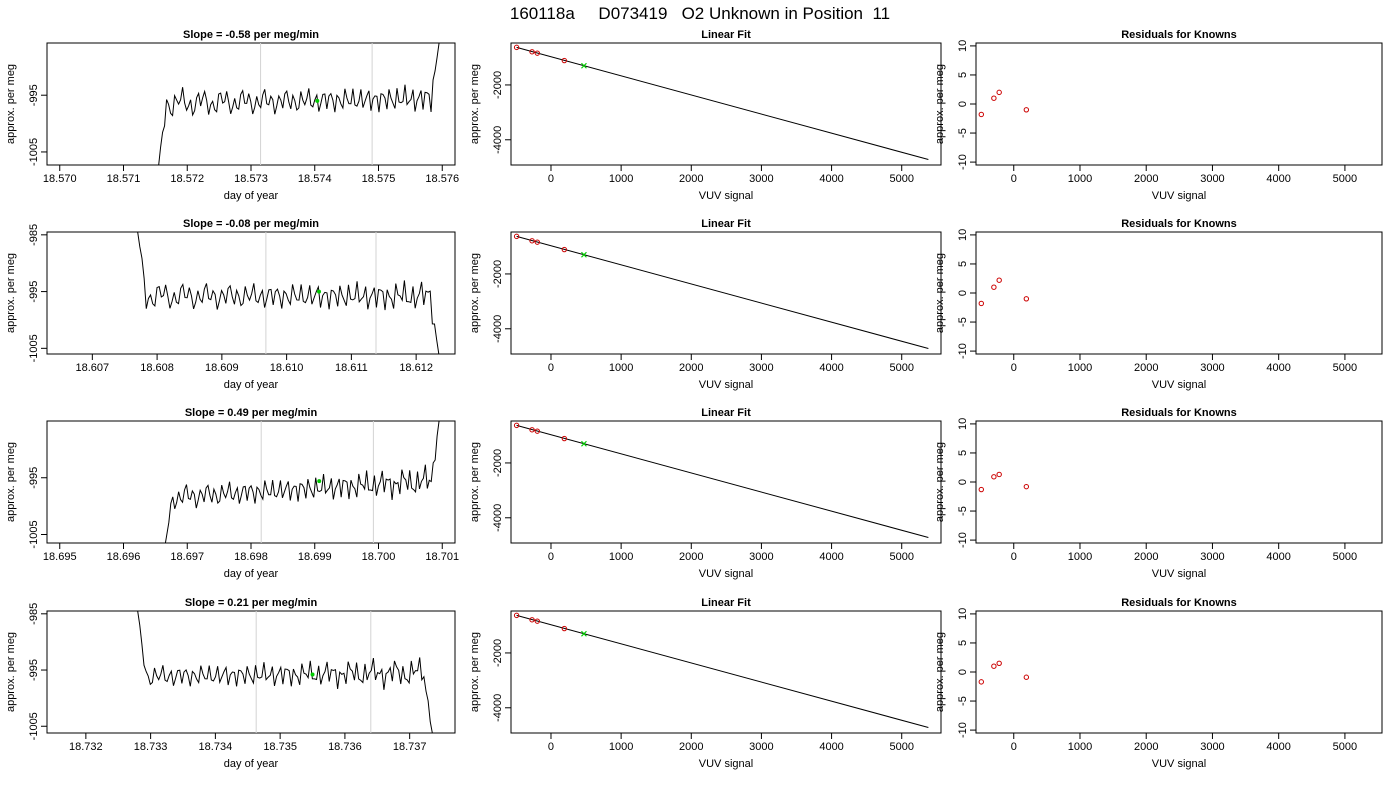  What do you see at coordinates (288, 293) in the screenshot?
I see `signal-trace` at bounding box center [288, 293].